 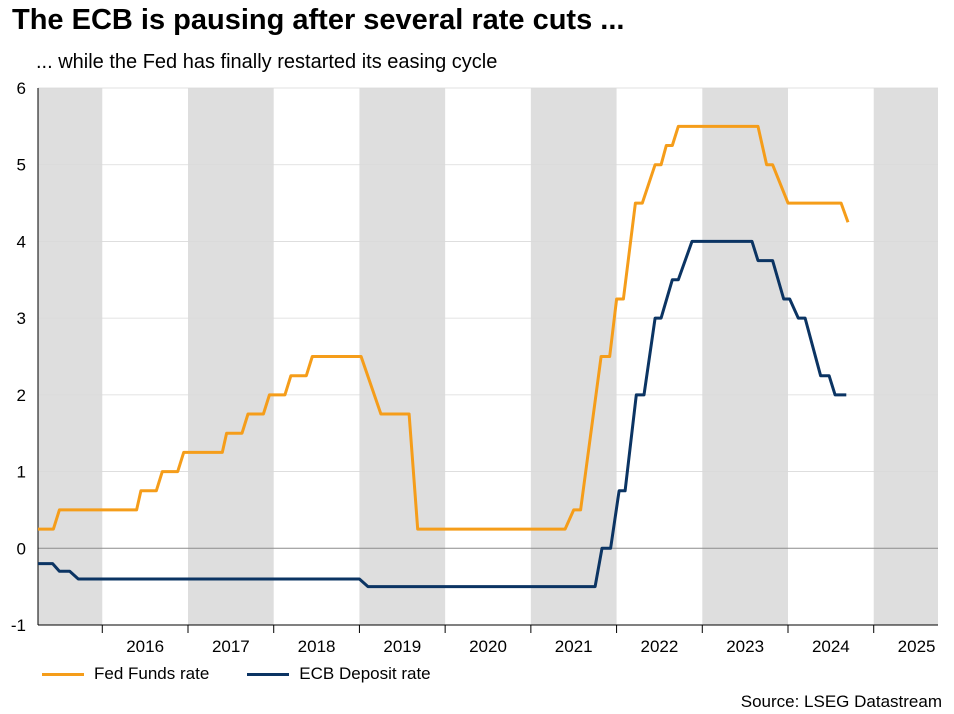 What do you see at coordinates (831, 646) in the screenshot?
I see `x-tick-label: 2024` at bounding box center [831, 646].